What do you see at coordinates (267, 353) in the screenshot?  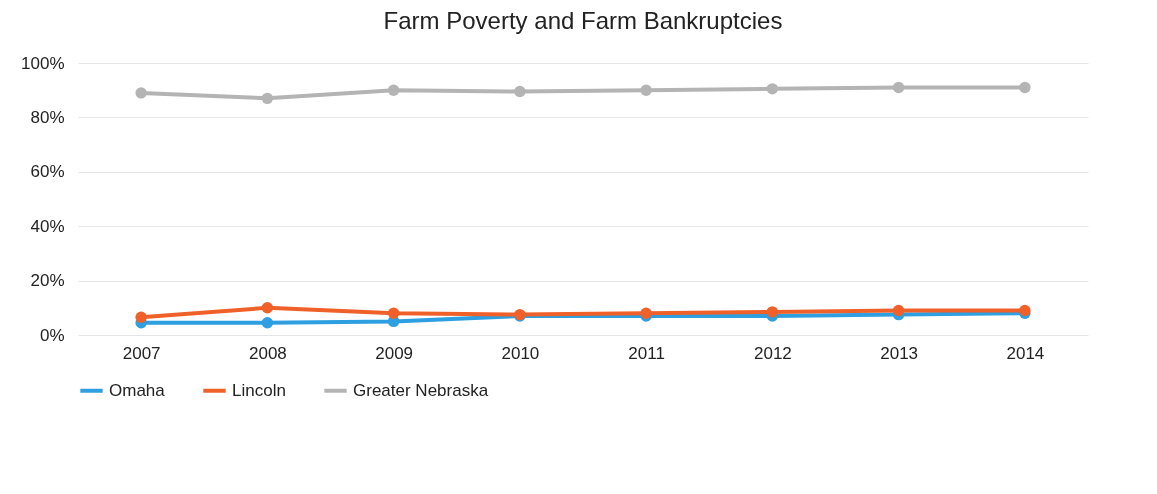 I see `x-tick-label: 2008` at bounding box center [267, 353].